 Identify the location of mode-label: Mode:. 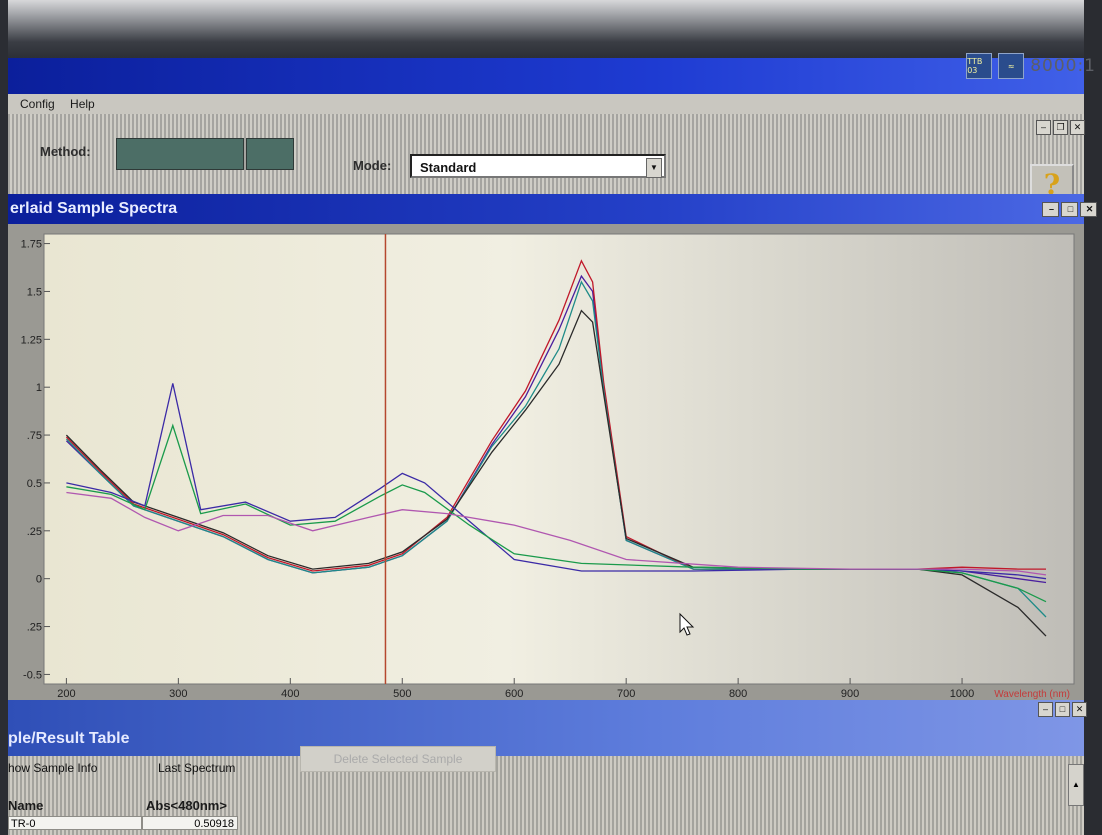
(372, 165).